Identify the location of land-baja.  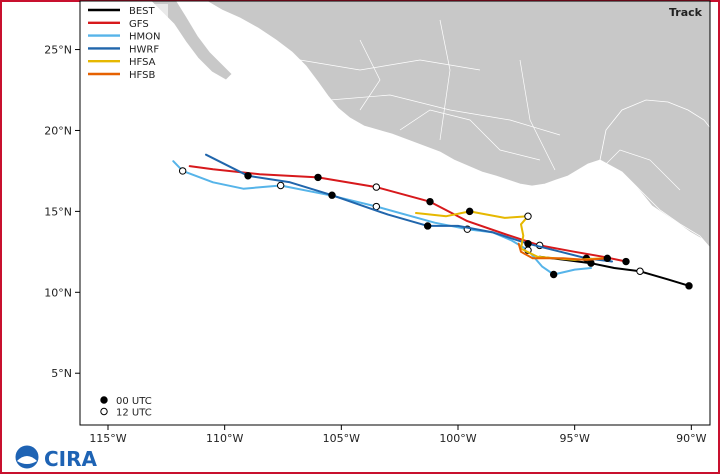
(191, 41).